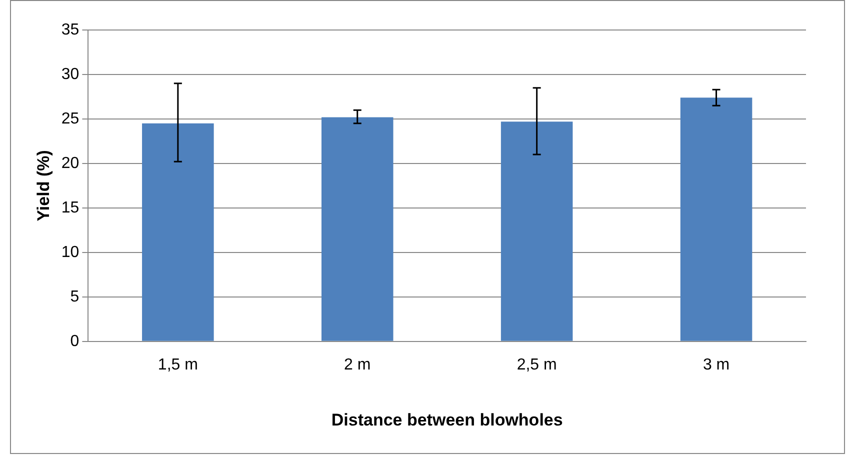 Image resolution: width=846 pixels, height=455 pixels. I want to click on y-tick-label: 15, so click(70, 207).